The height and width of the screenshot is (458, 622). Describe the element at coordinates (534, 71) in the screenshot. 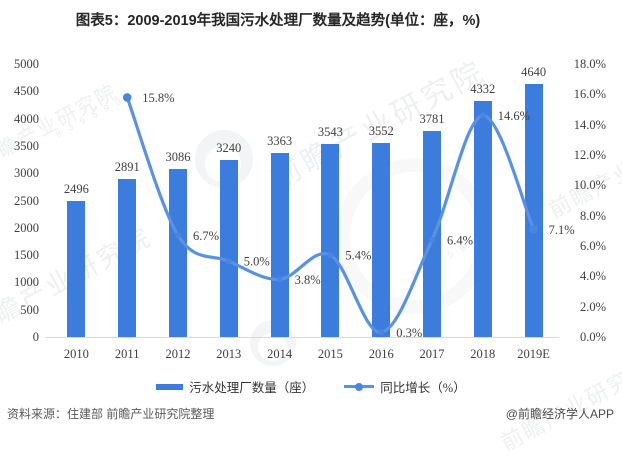

I see `bar-value-label: 4640` at that location.